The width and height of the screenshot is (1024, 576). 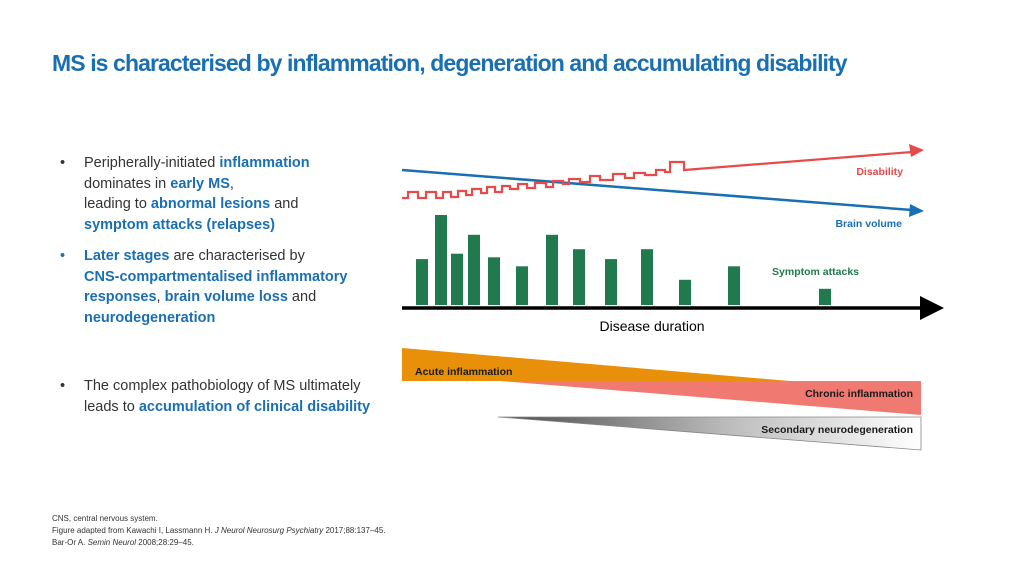 What do you see at coordinates (269, 530) in the screenshot?
I see `ref1-journal: J Neurol Neurosurg Psychiatry` at bounding box center [269, 530].